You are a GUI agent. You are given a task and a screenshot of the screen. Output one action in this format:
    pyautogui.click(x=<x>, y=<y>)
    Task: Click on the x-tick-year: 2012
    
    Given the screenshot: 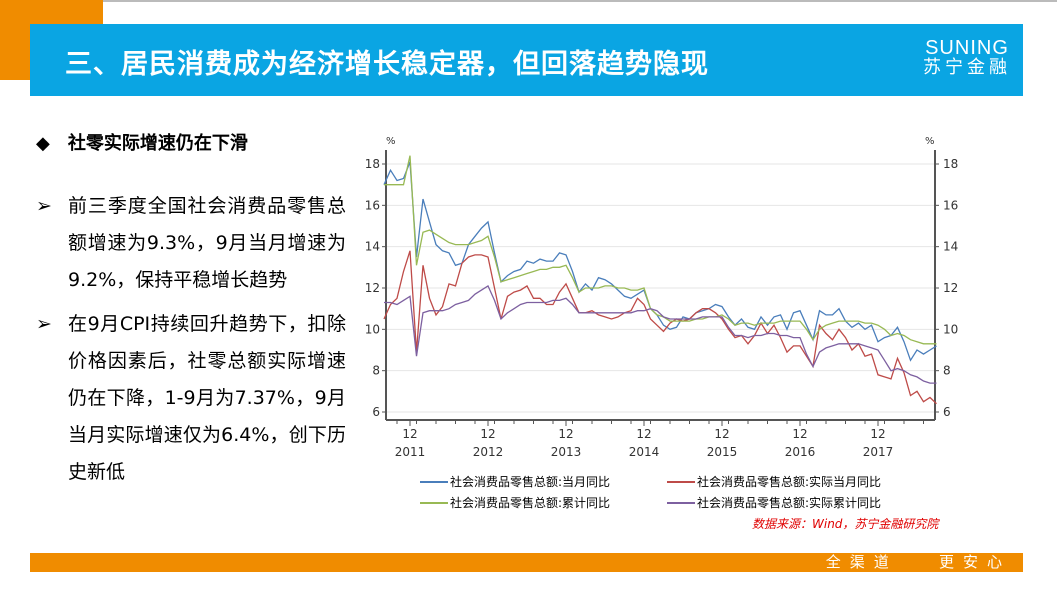 What is the action you would take?
    pyautogui.click(x=488, y=452)
    